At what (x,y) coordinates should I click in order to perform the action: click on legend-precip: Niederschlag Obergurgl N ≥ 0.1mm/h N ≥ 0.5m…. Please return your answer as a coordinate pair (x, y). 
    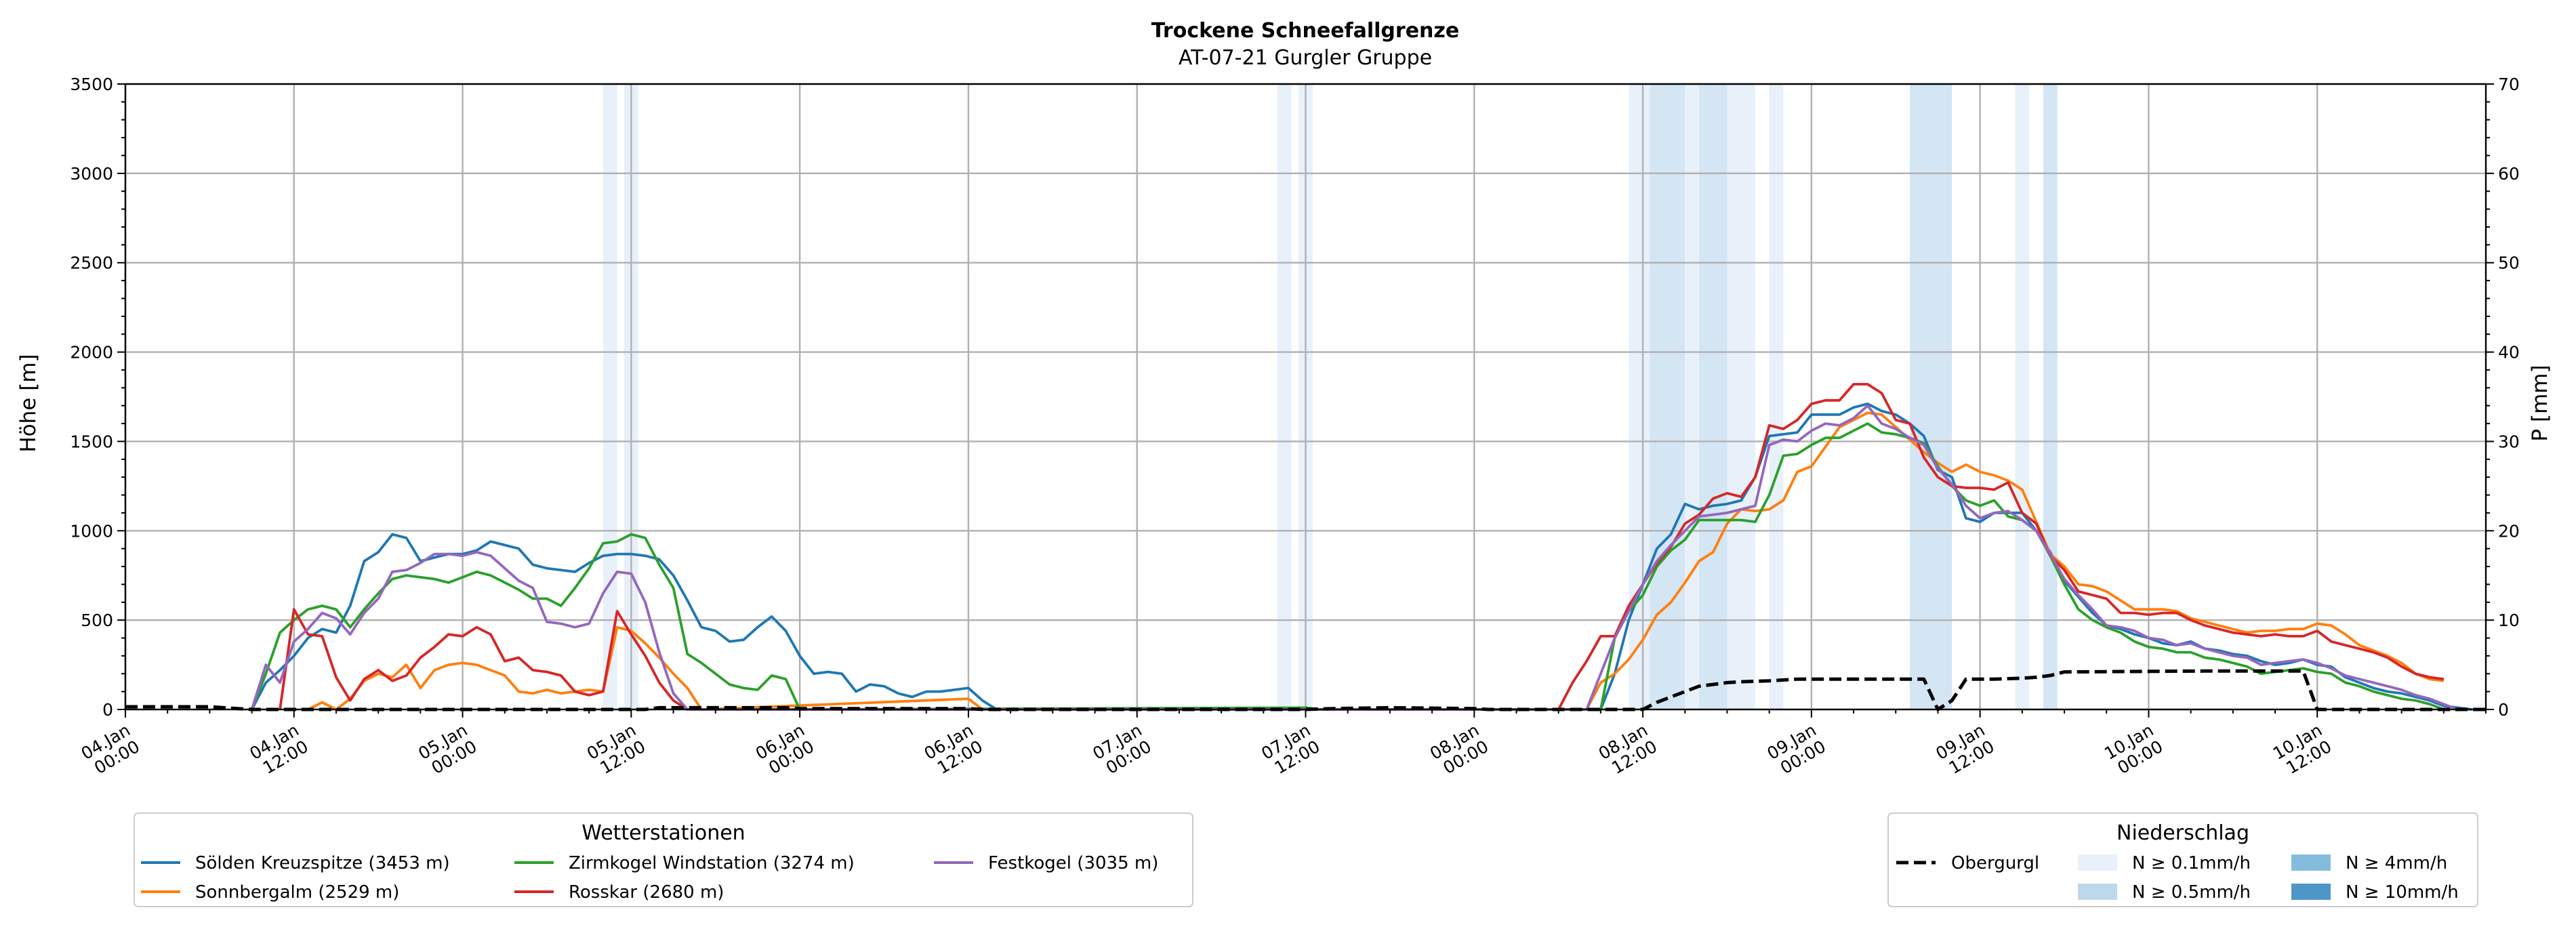
    Looking at the image, I should click on (2183, 859).